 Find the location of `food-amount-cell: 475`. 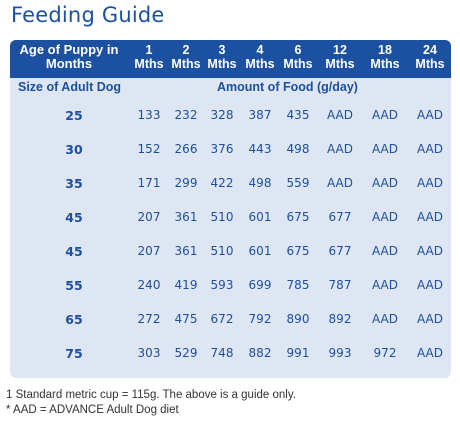

food-amount-cell: 475 is located at coordinates (186, 319).